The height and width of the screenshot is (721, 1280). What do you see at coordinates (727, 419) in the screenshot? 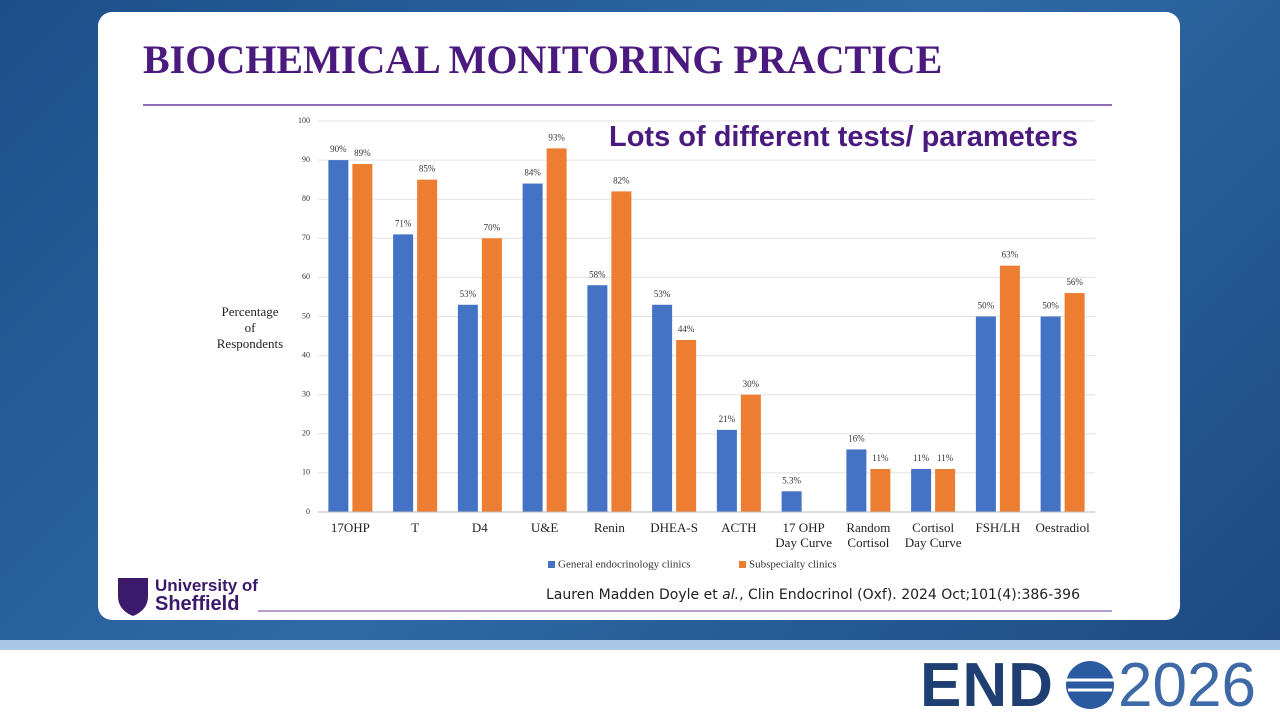
I see `value-label: 21%` at bounding box center [727, 419].